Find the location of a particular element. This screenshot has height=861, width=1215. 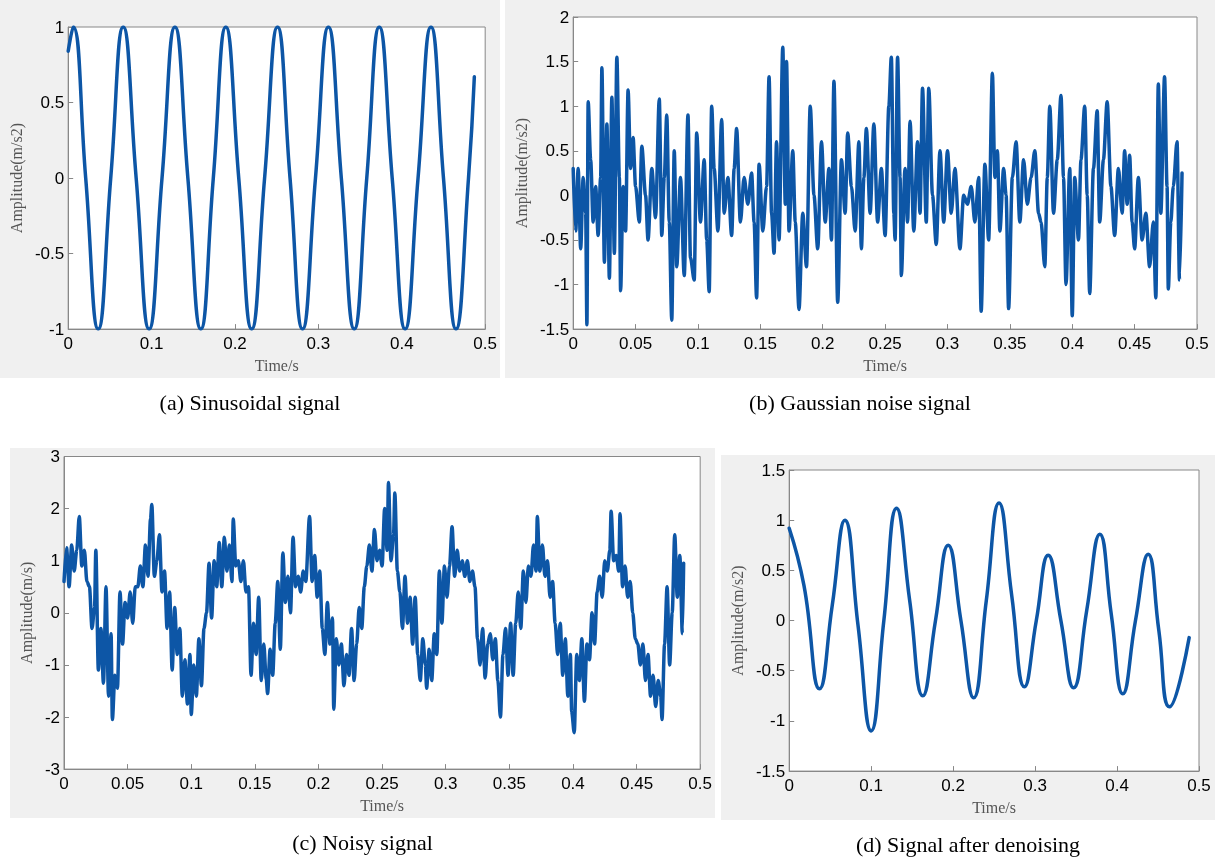

text: (a) Sinusoidal signal is located at coordinates (250, 403).